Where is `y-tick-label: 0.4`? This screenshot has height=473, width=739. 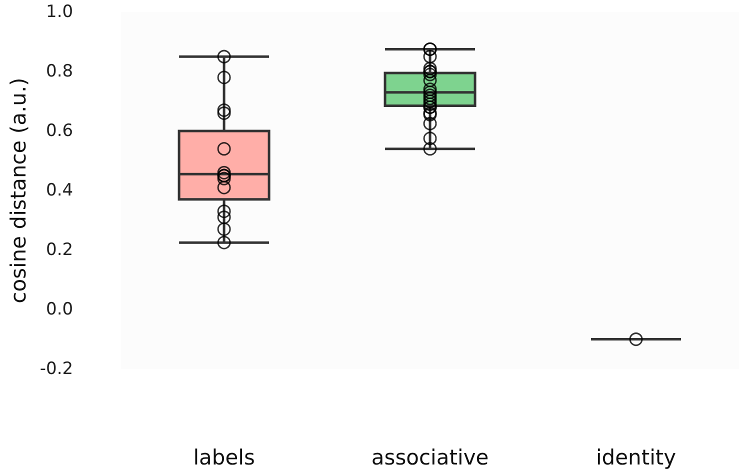
y-tick-label: 0.4 is located at coordinates (60, 190).